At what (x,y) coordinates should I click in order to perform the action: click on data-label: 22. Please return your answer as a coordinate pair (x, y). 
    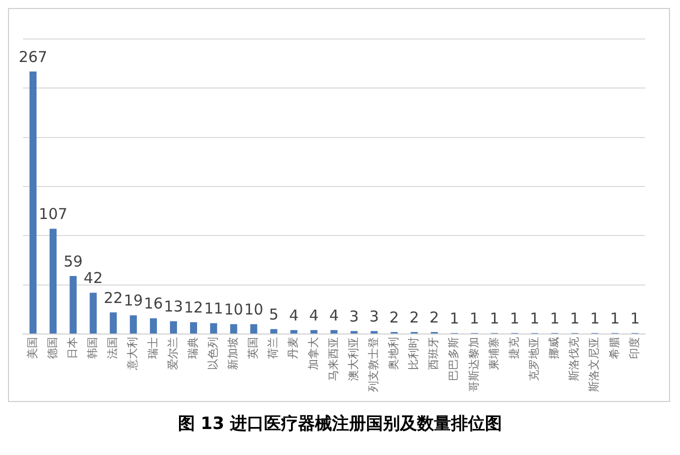
    Looking at the image, I should click on (113, 297).